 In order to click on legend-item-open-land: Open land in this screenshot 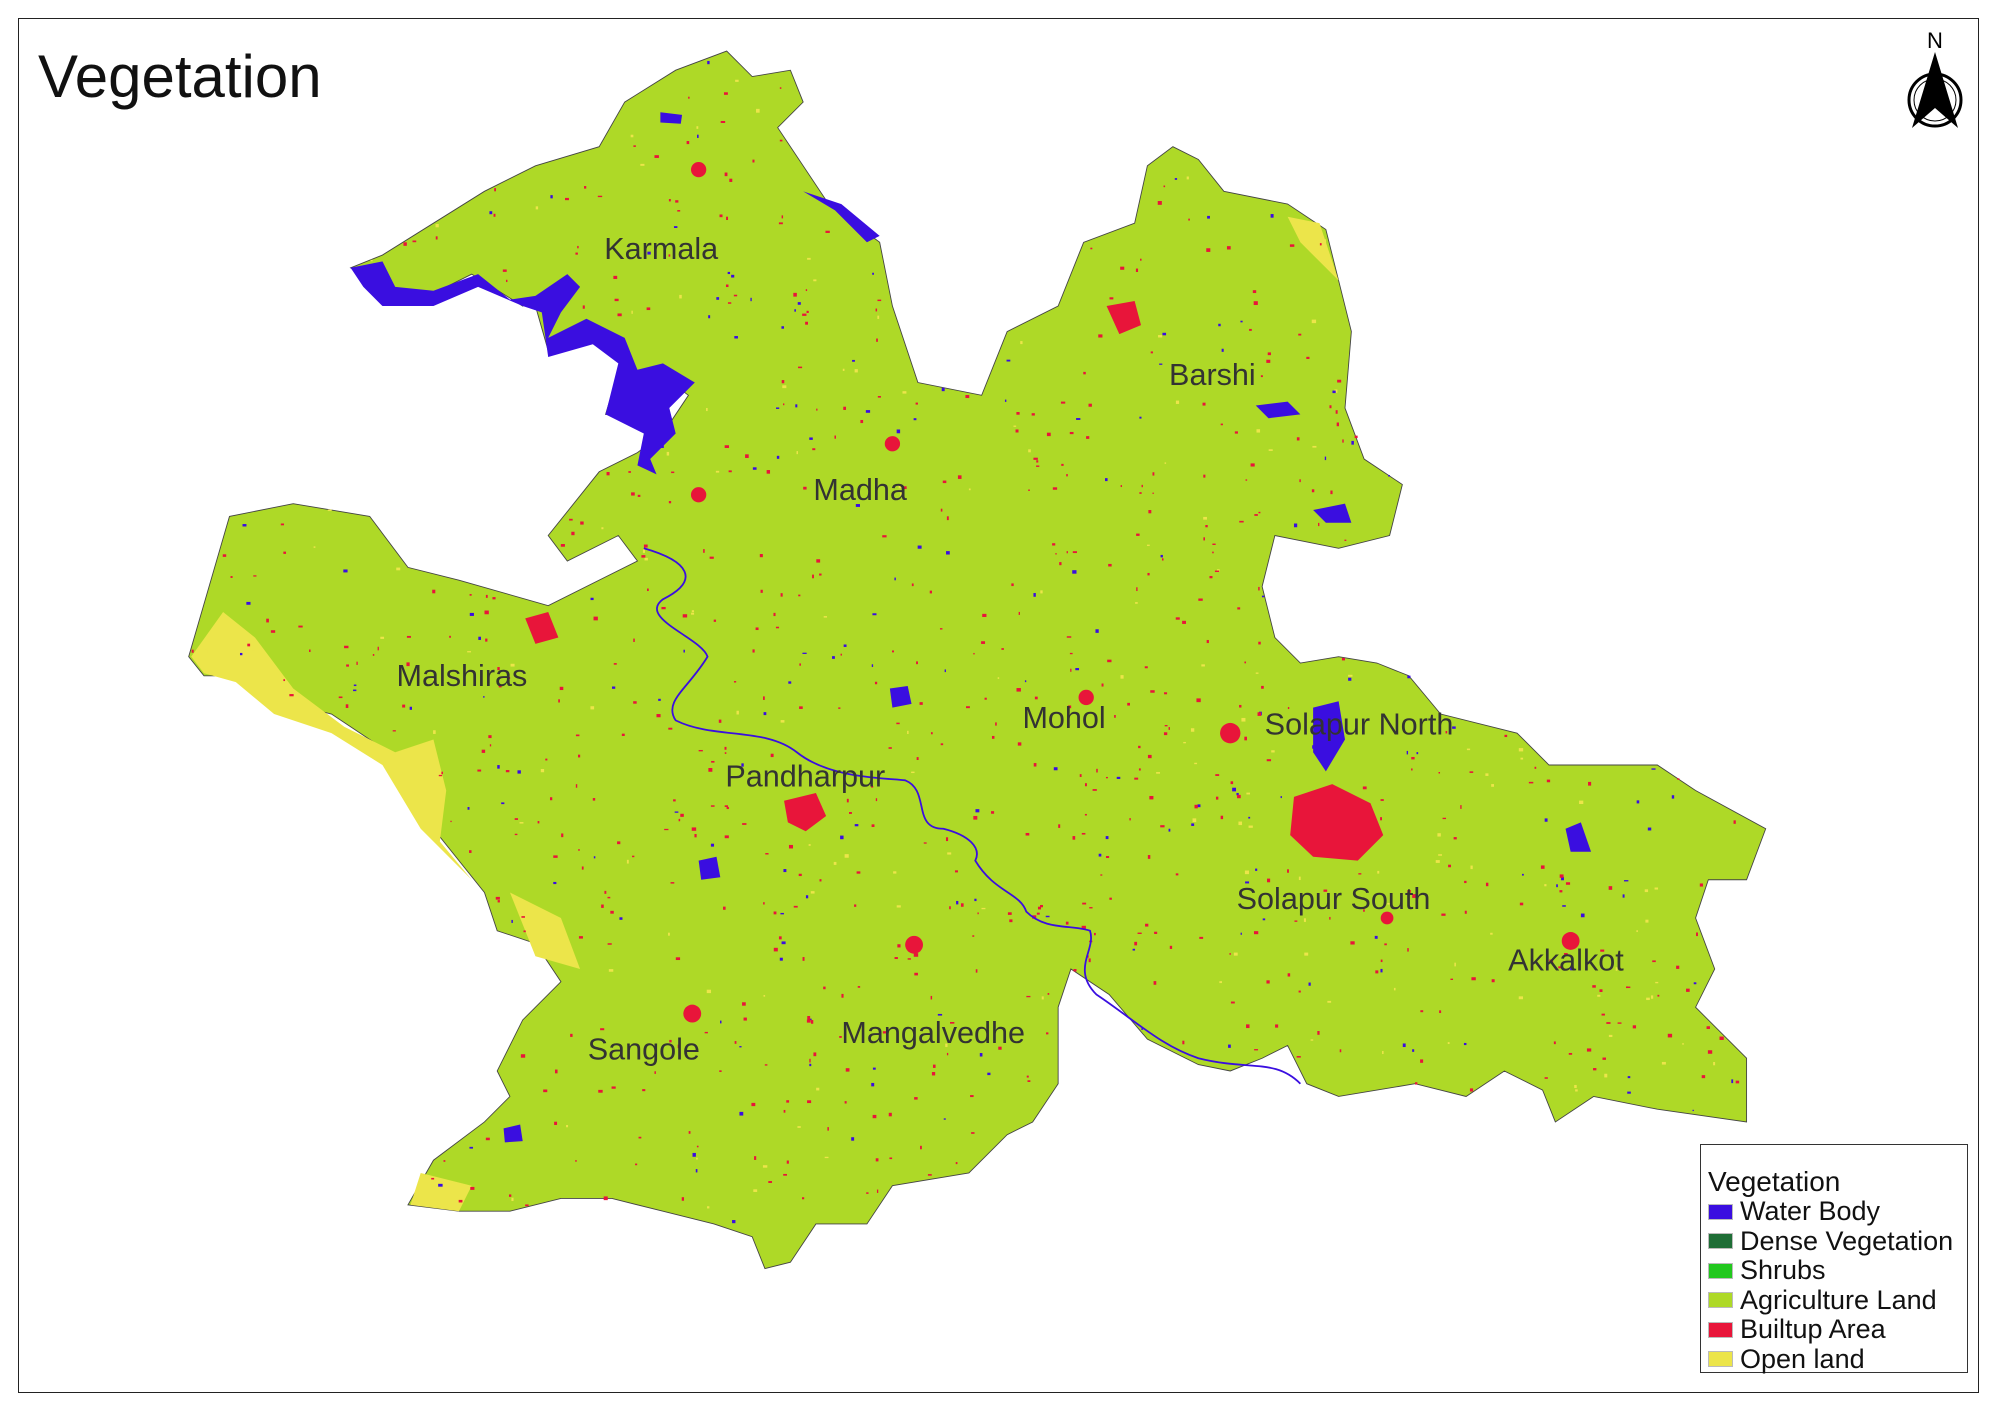, I will do `click(1837, 1359)`.